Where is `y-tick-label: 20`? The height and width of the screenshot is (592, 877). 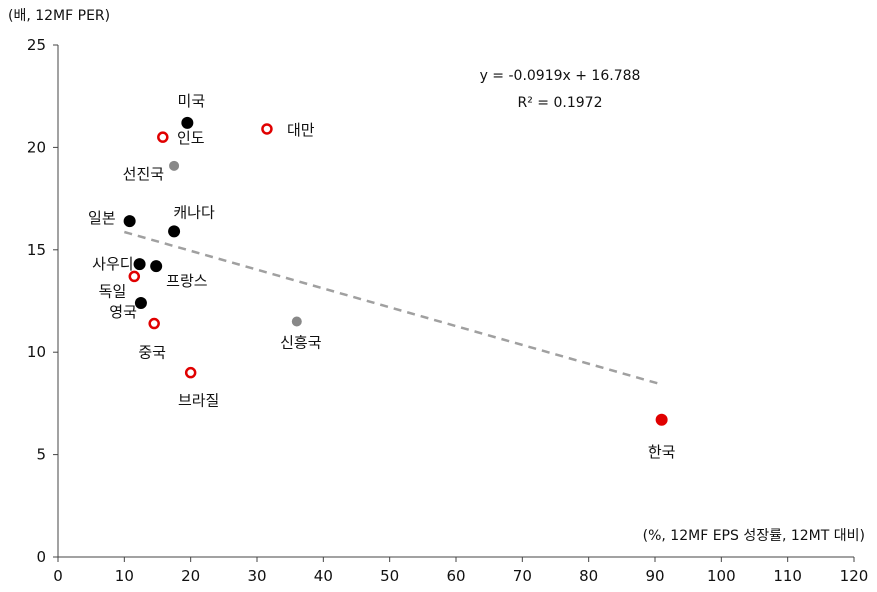
y-tick-label: 20 is located at coordinates (36, 147).